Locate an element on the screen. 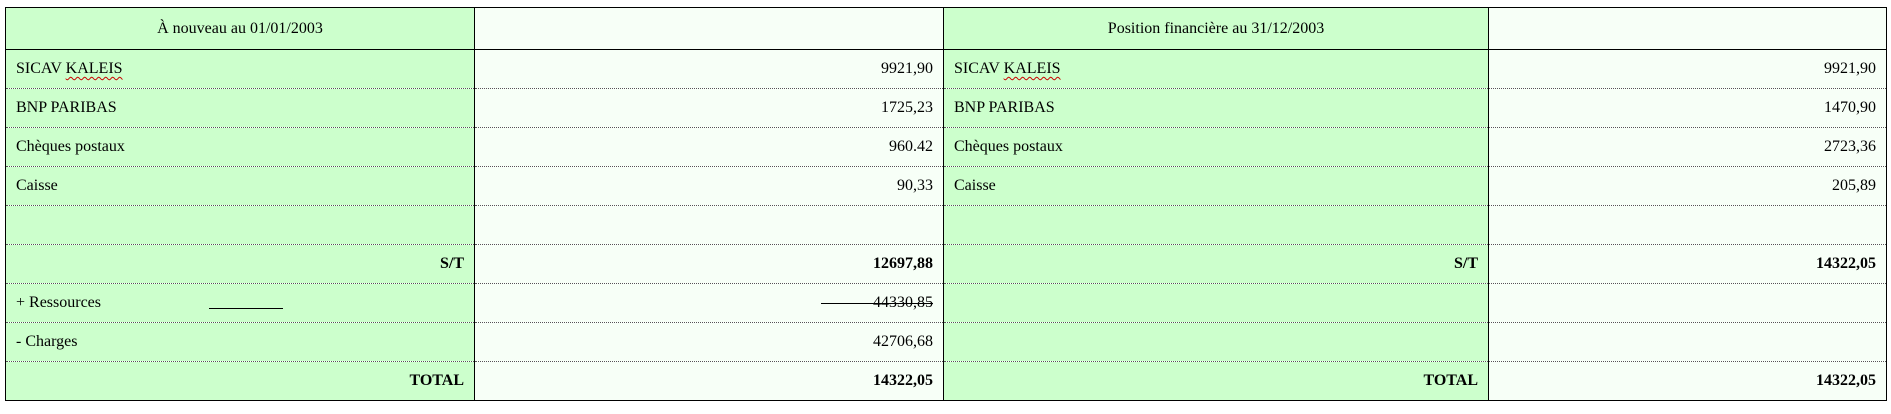  row-value-text: 44330,85 is located at coordinates (877, 302).